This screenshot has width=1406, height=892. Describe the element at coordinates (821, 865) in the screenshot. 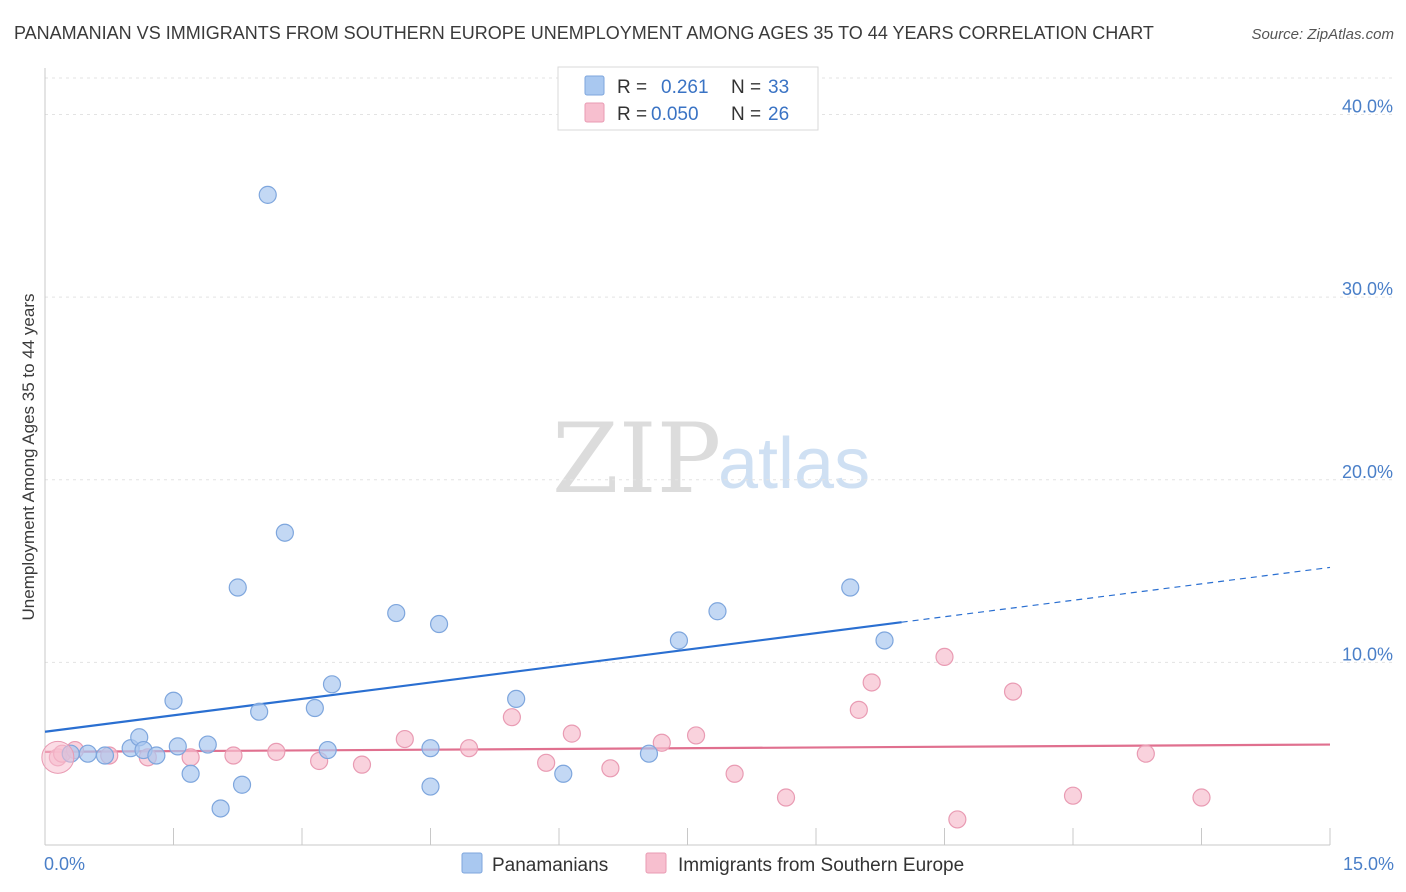

I see `bottom-legend-label-southern-europe: Immigrants from Southern Europe` at that location.